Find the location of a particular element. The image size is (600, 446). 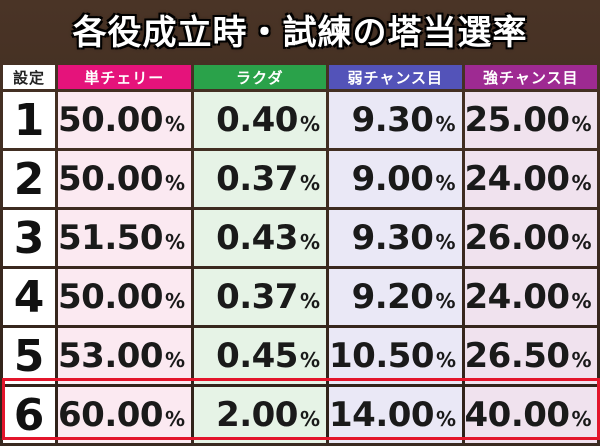

rate-value: 40.00 is located at coordinates (517, 415).